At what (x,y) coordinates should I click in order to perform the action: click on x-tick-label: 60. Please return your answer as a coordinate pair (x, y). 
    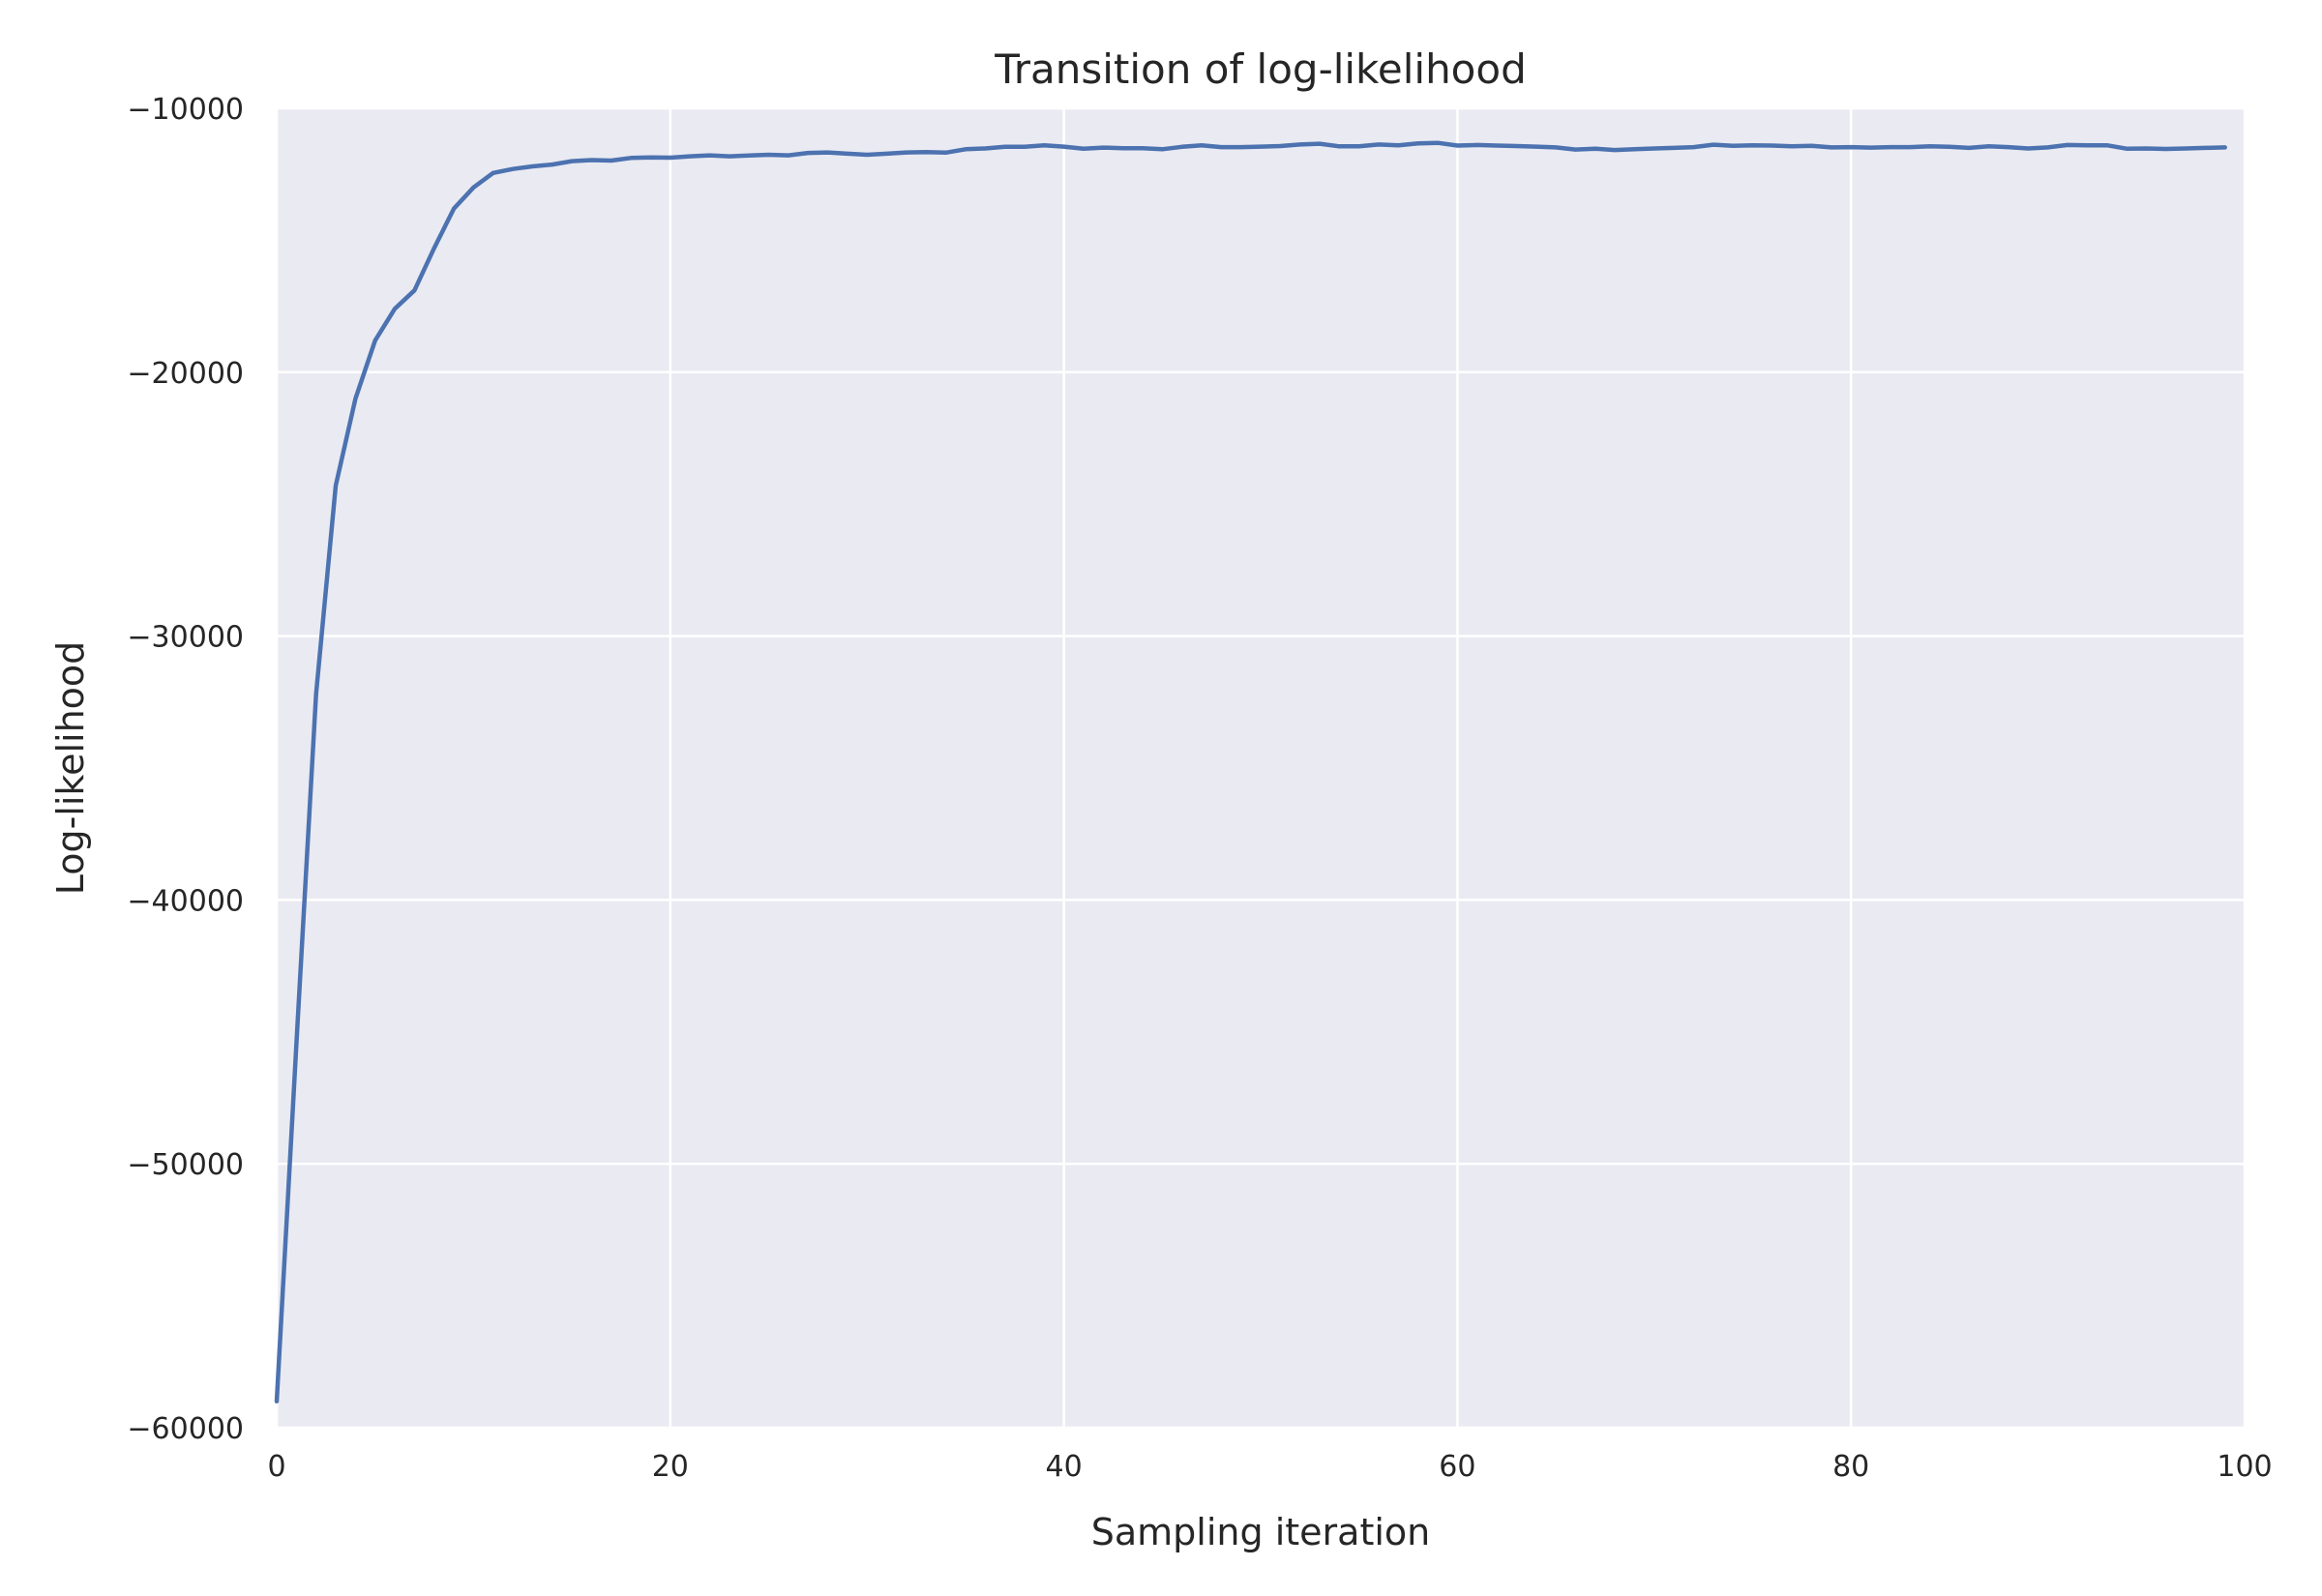
    Looking at the image, I should click on (1457, 1467).